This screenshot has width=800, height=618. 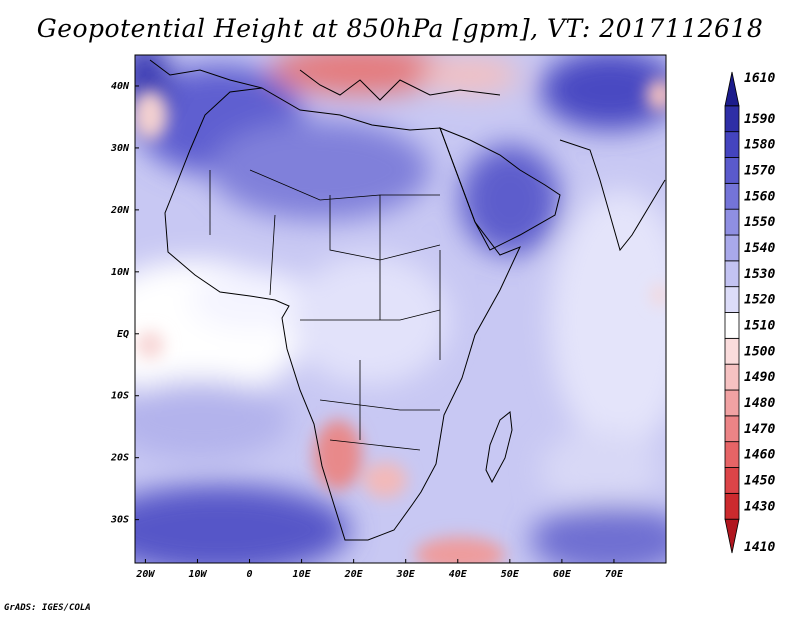 I want to click on colorbar-label: 1460, so click(x=759, y=455).